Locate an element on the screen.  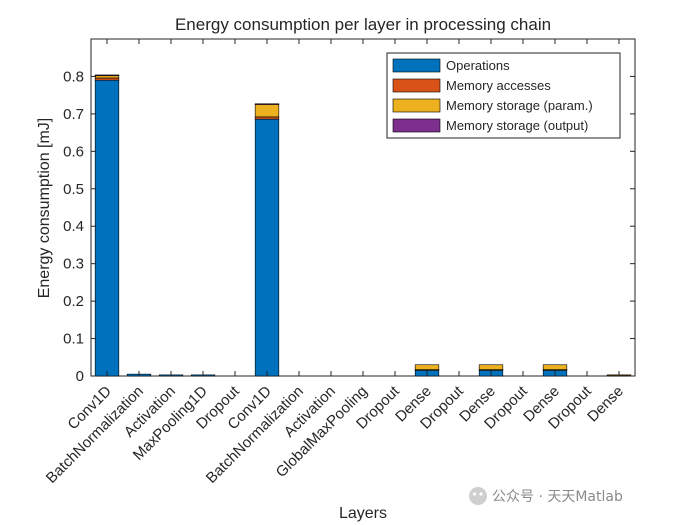
y-tick-label: 0.5 is located at coordinates (73, 189).